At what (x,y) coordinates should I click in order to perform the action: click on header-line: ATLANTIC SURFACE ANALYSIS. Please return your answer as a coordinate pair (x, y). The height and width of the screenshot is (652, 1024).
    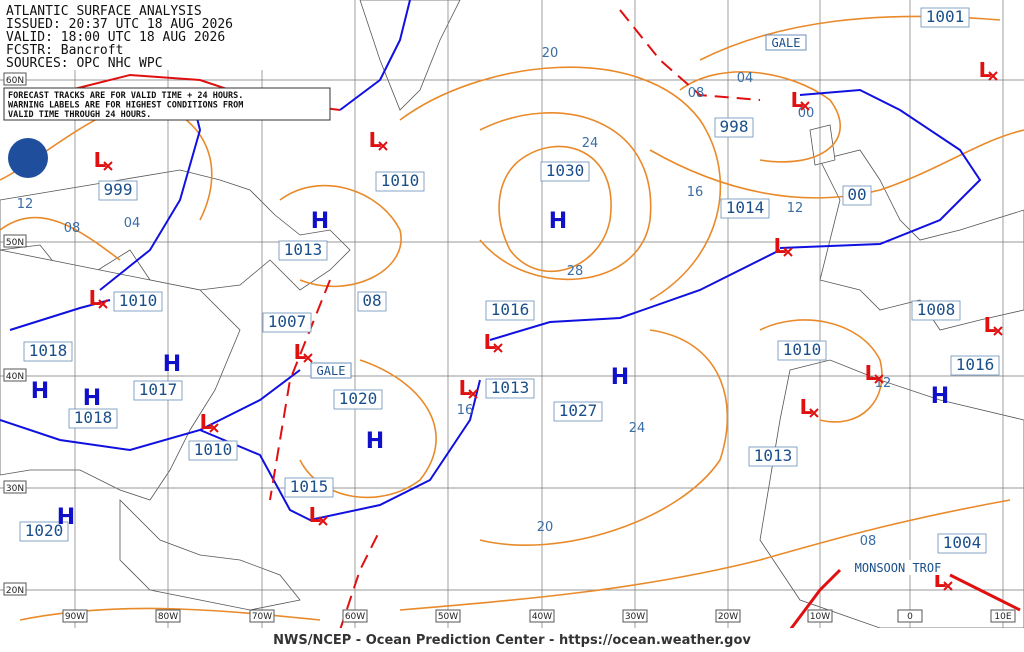
    Looking at the image, I should click on (104, 11).